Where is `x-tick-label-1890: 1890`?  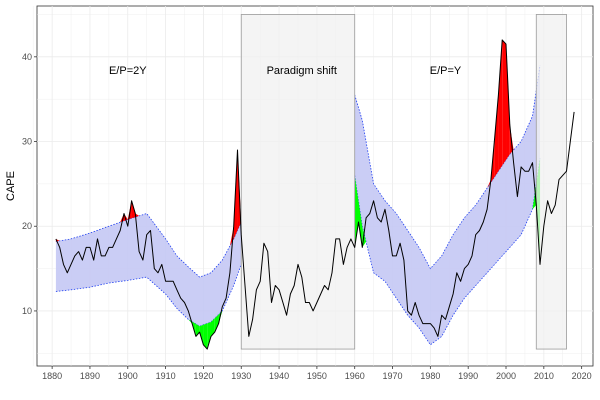 x-tick-label-1890: 1890 is located at coordinates (90, 376).